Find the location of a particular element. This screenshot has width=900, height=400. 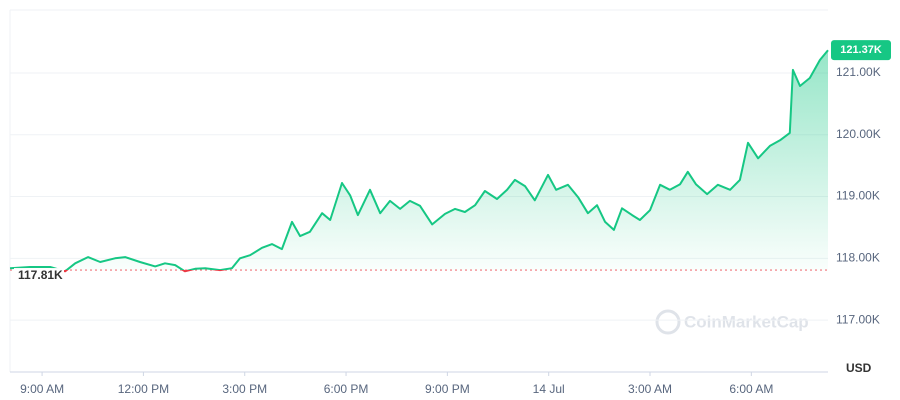

y-tick-label: 121.00K is located at coordinates (858, 72).